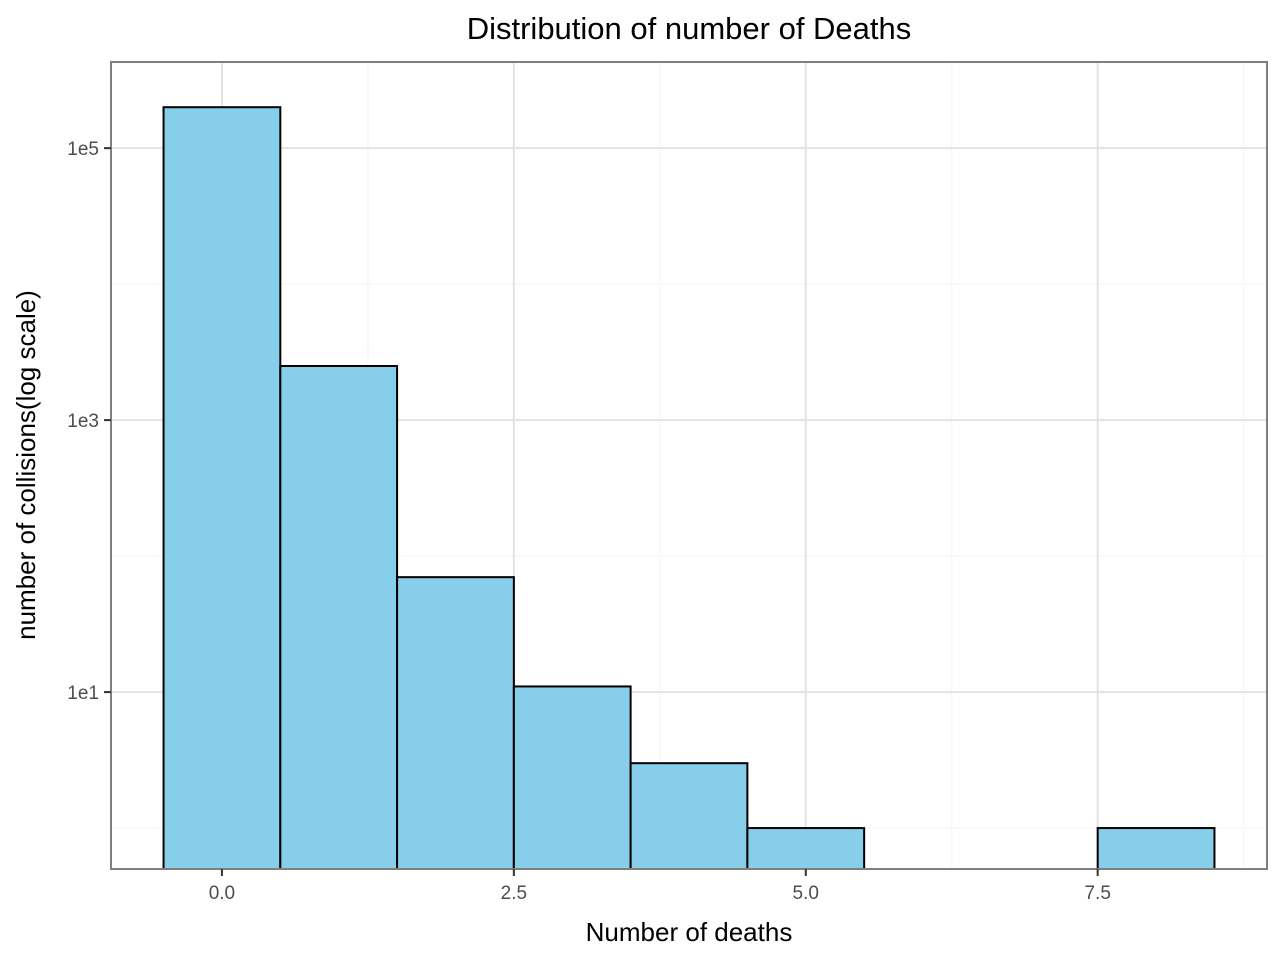 The image size is (1280, 960). What do you see at coordinates (83, 421) in the screenshot?
I see `y-tick-label: 1e3` at bounding box center [83, 421].